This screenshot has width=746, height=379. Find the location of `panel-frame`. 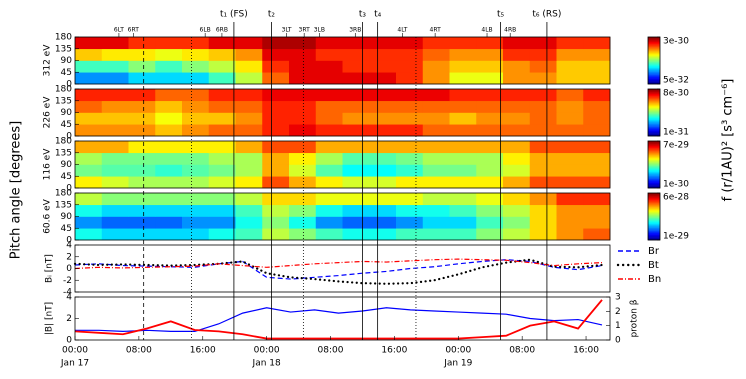

panel-frame is located at coordinates (342, 112).